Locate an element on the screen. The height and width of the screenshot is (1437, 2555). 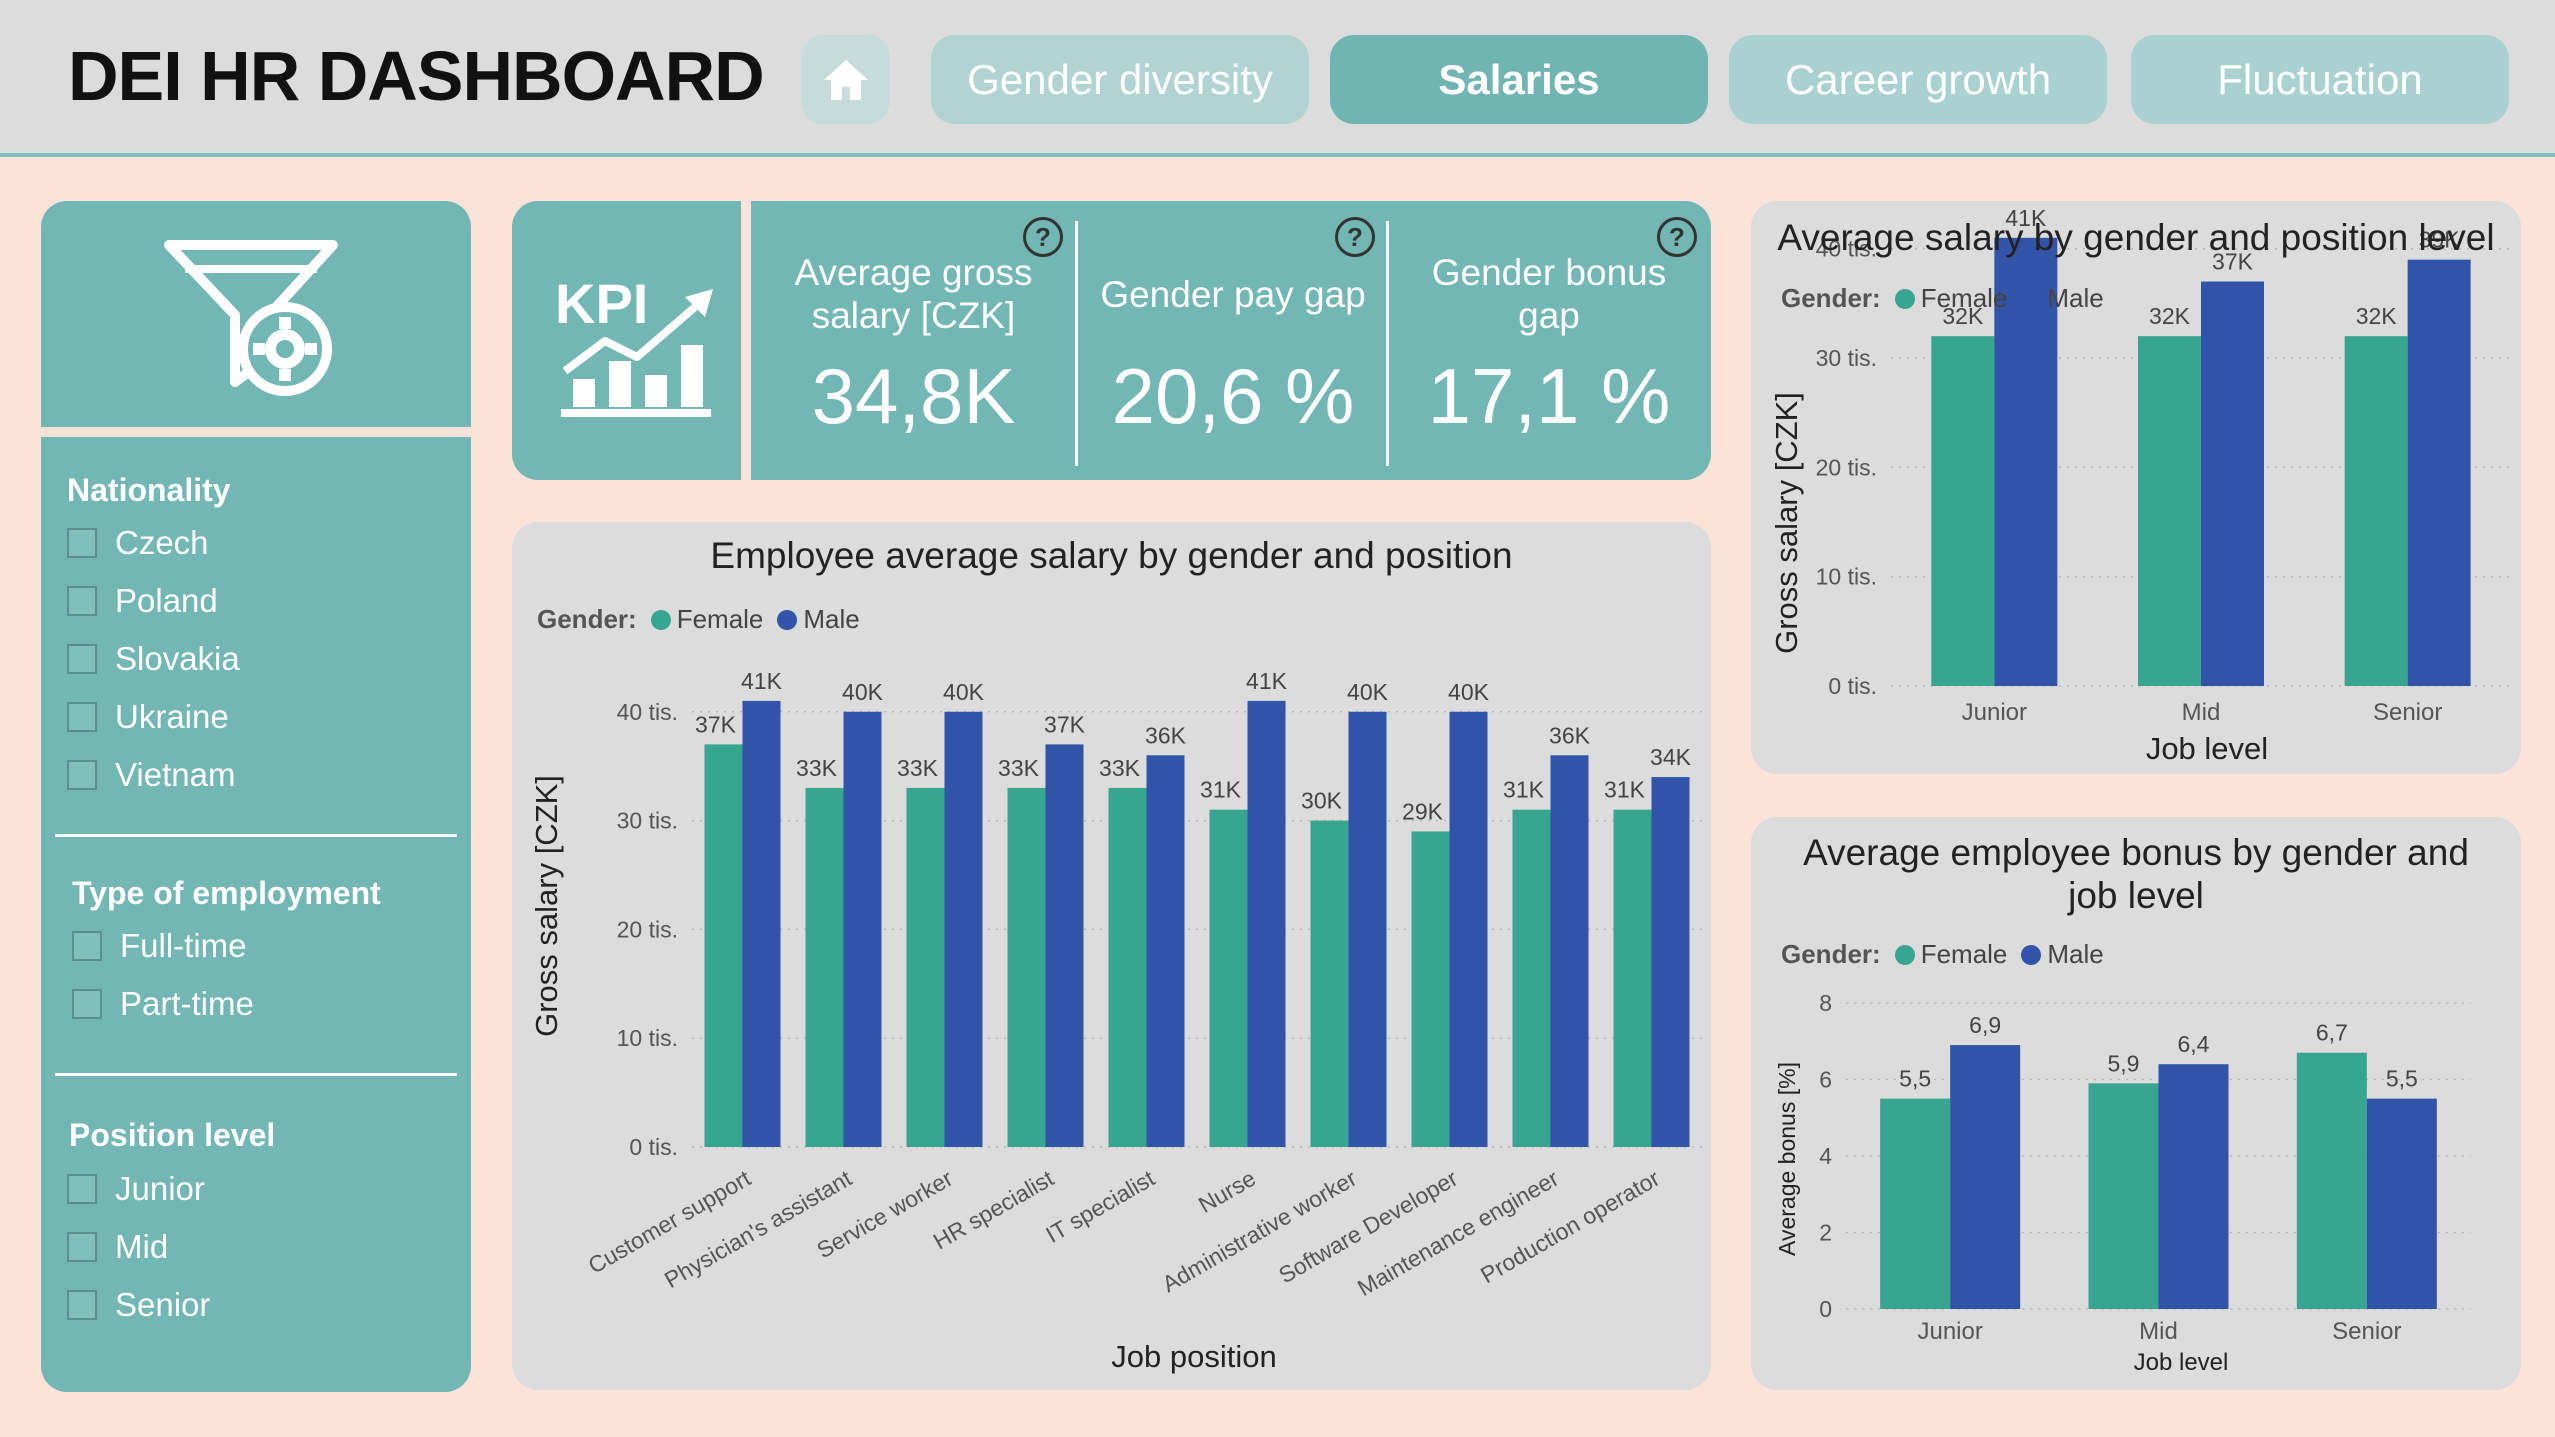
legend-swatch is located at coordinates (2031, 954).